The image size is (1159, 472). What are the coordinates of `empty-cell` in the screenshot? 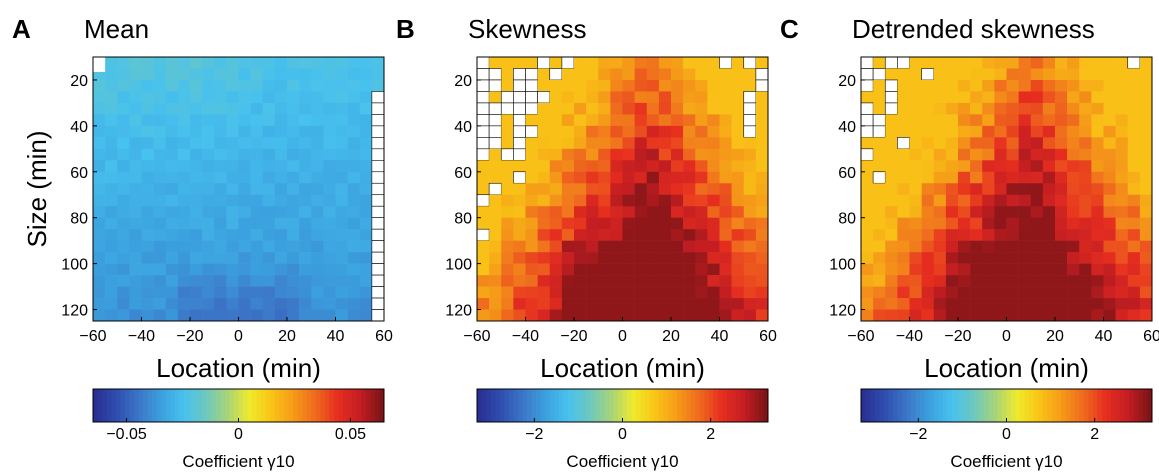 It's located at (378, 108).